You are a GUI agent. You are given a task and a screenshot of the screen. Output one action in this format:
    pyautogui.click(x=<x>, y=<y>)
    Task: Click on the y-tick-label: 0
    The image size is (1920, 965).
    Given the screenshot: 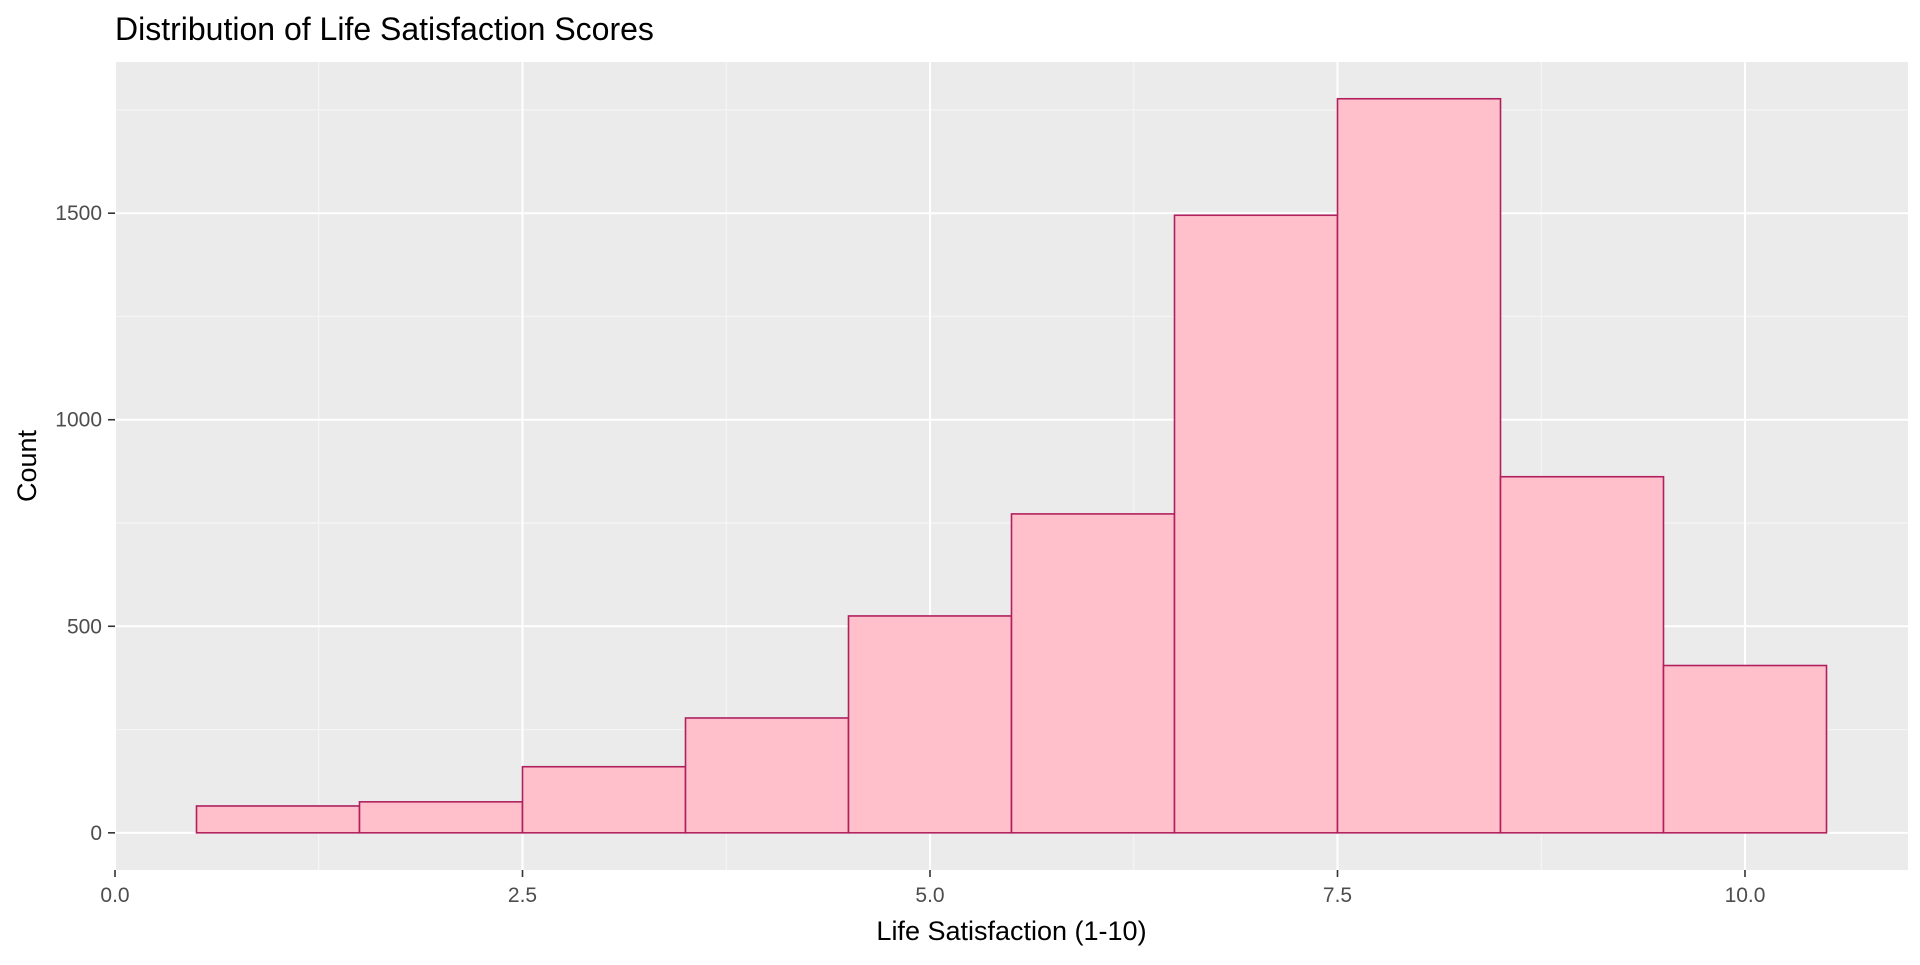 What is the action you would take?
    pyautogui.click(x=96, y=833)
    